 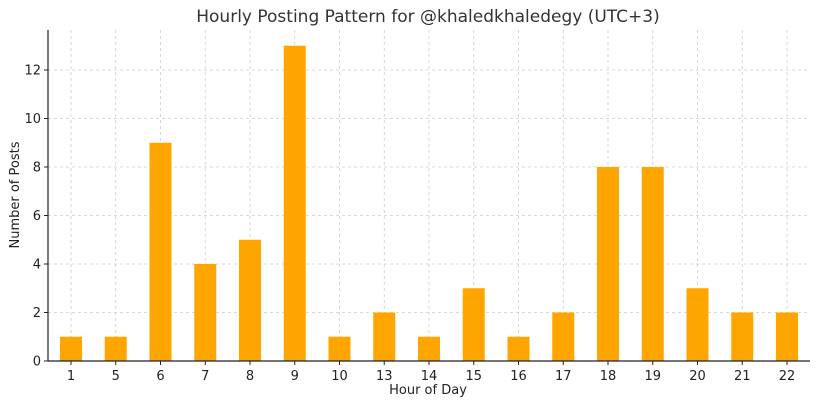 What do you see at coordinates (518, 376) in the screenshot?
I see `x-tick-label: 16` at bounding box center [518, 376].